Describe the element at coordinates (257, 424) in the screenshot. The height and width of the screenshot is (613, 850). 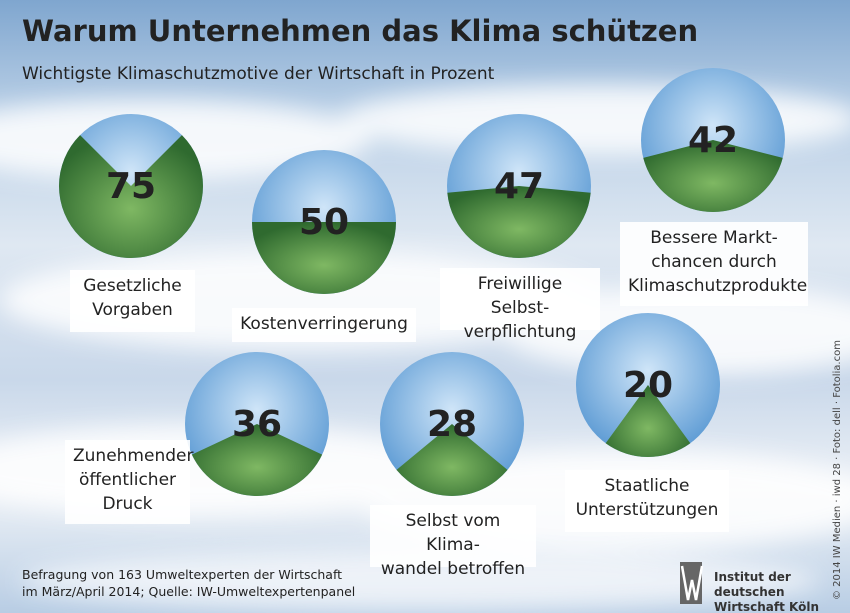
I see `value-label: 36` at that location.